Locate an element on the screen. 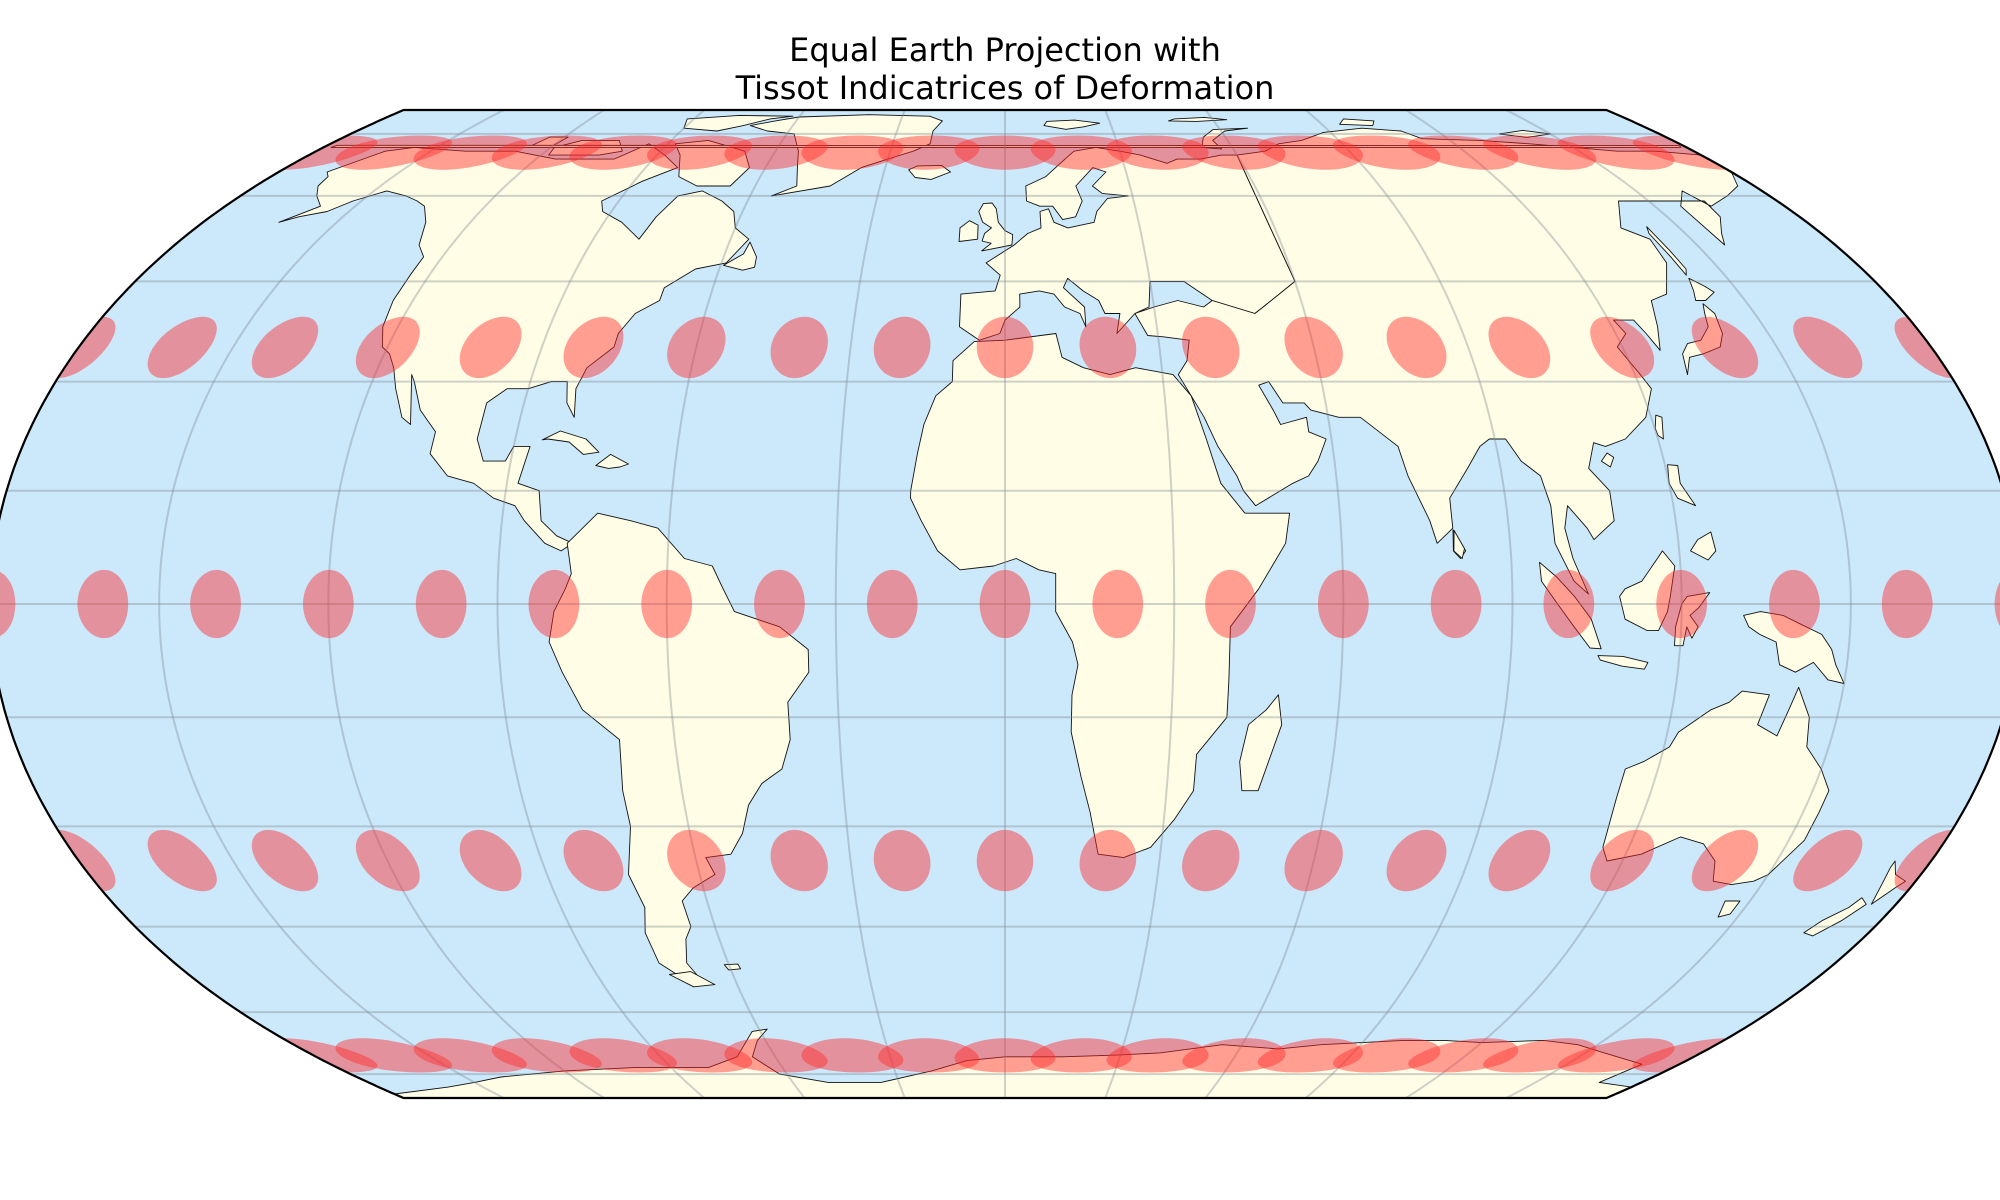 The image size is (2000, 1200). landmass-south-america is located at coordinates (679, 746).